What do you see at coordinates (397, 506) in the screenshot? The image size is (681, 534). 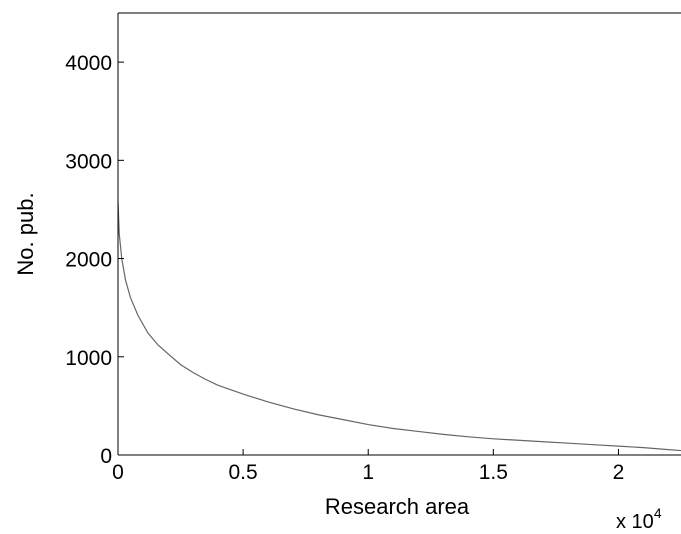 I see `x-axis-label: Research area` at bounding box center [397, 506].